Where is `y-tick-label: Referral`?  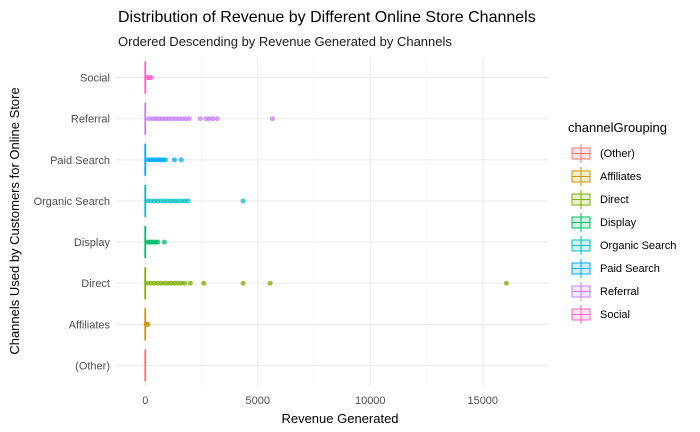
y-tick-label: Referral is located at coordinates (90, 120).